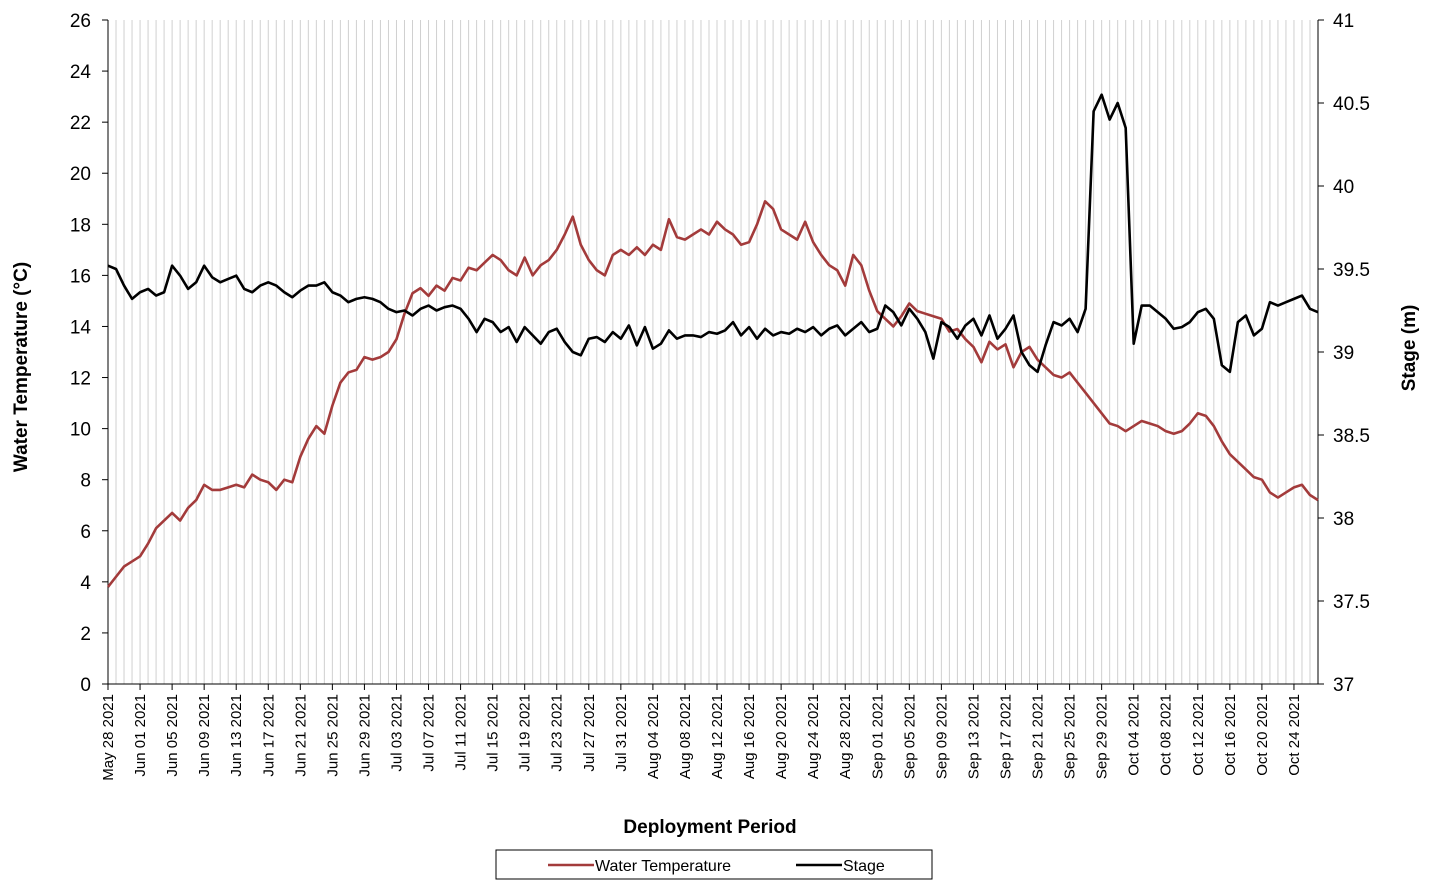  What do you see at coordinates (1166, 735) in the screenshot?
I see `x-tick-label: Oct 08 2021` at bounding box center [1166, 735].